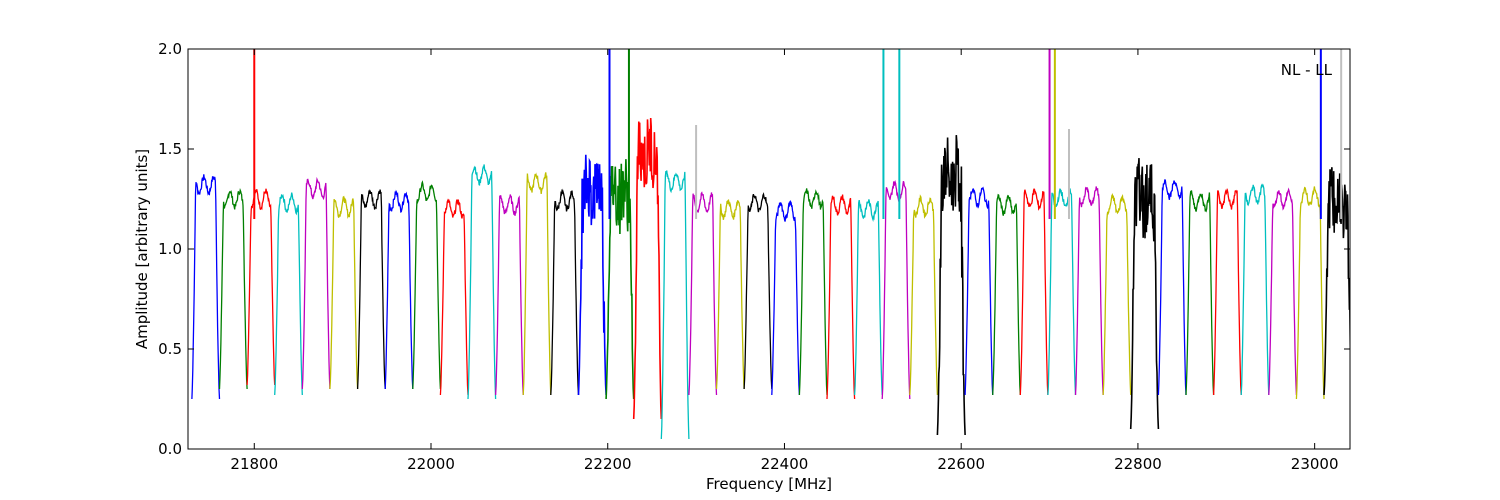 Image resolution: width=1500 pixels, height=500 pixels. What do you see at coordinates (170, 449) in the screenshot?
I see `y-tick-label: 0.0` at bounding box center [170, 449].